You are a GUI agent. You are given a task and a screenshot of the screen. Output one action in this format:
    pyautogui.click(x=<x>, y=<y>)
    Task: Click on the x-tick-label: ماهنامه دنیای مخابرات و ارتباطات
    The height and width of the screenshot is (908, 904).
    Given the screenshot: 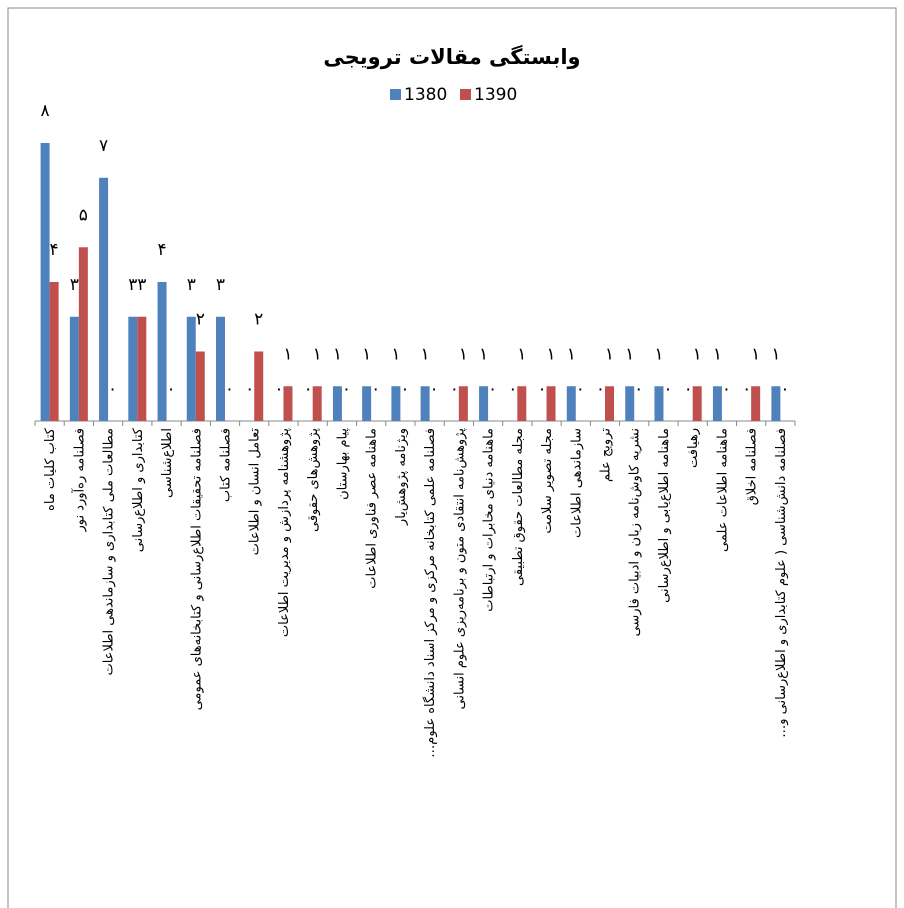 What is the action you would take?
    pyautogui.click(x=489, y=520)
    